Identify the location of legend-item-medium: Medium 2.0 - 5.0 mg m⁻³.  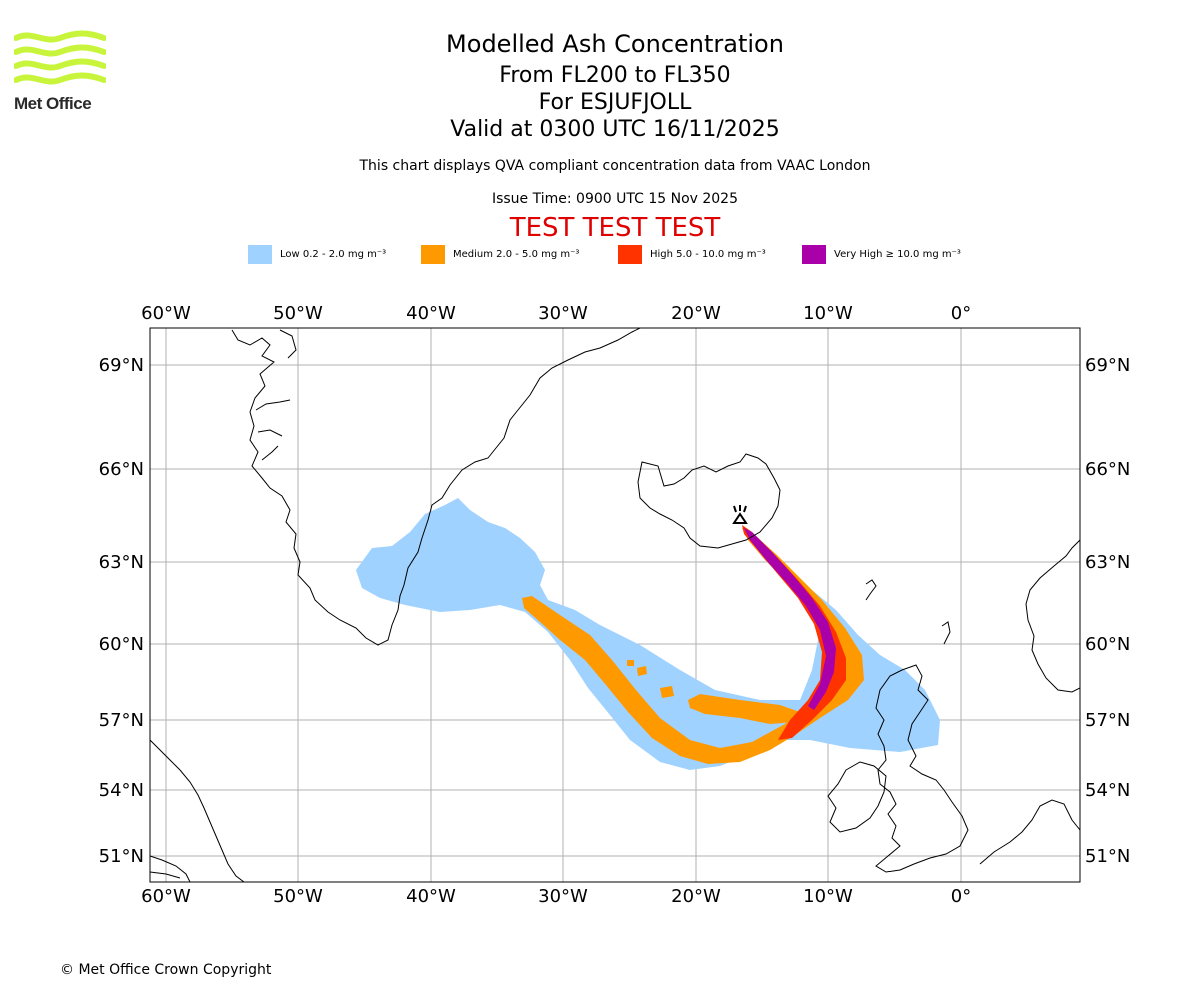
(500, 254).